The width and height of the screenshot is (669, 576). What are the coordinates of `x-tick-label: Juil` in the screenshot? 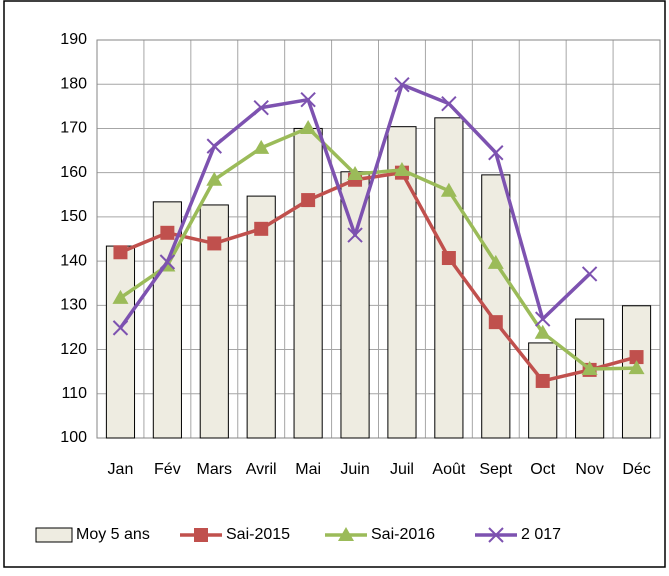 It's located at (402, 469).